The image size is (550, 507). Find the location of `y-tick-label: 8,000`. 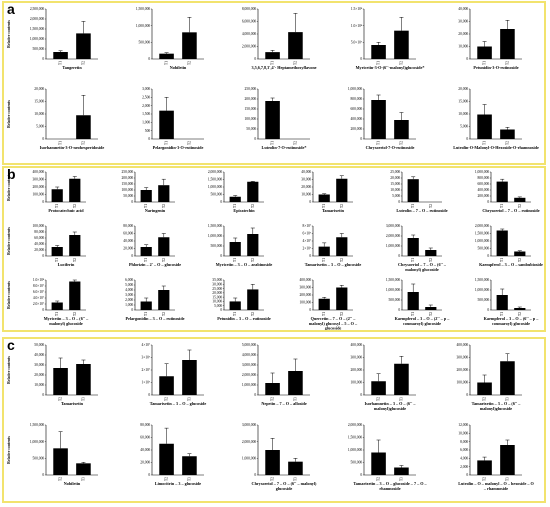

y-tick-label: 8,000 is located at coordinates (464, 442).